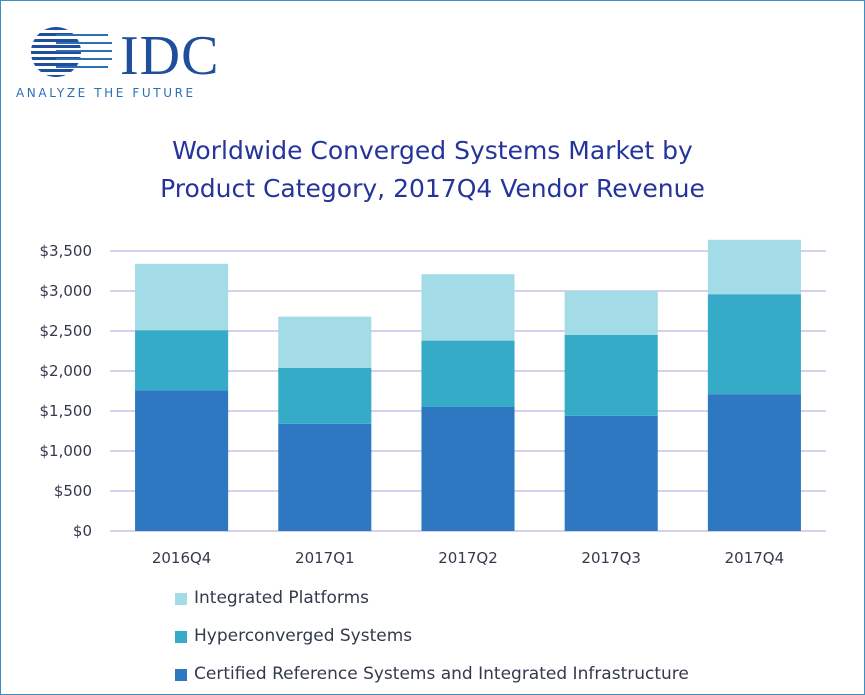  Describe the element at coordinates (432, 150) in the screenshot. I see `chart-title-line-1: Worldwide Converged Systems Market by` at that location.